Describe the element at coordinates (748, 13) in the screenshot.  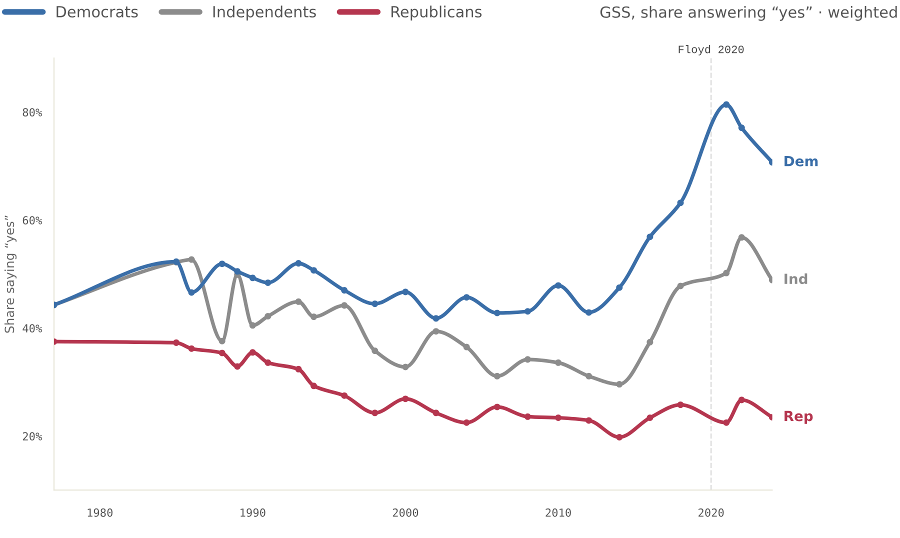
I see `chart-subtitle: GSS, share answering “yes” · weighted` at that location.